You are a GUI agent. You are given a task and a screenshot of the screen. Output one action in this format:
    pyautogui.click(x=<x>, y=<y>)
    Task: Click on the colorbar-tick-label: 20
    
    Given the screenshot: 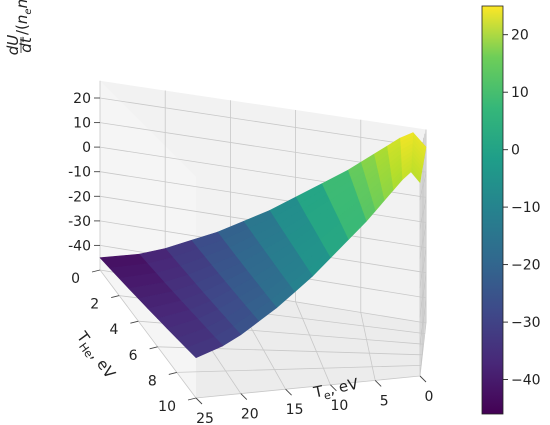 What is the action you would take?
    pyautogui.click(x=520, y=36)
    